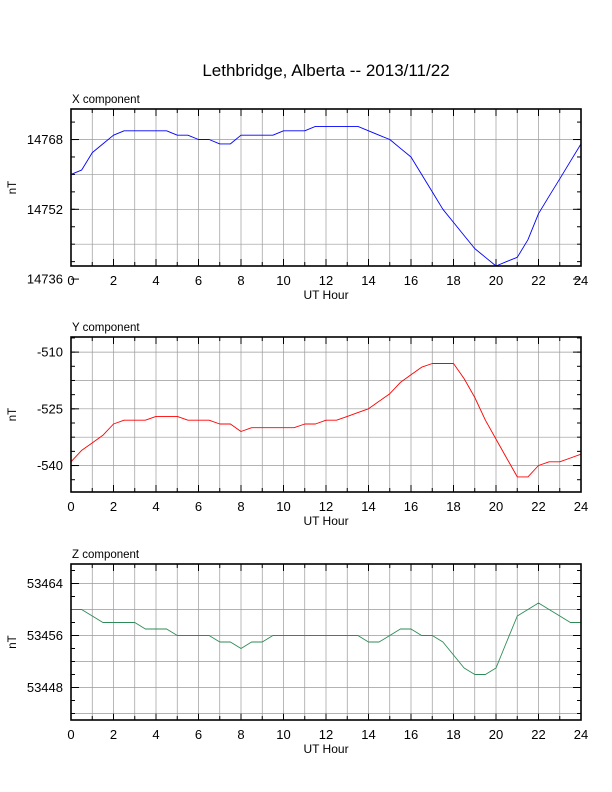 This screenshot has height=792, width=612. What do you see at coordinates (50, 408) in the screenshot?
I see `y-tick-label: -525` at bounding box center [50, 408].